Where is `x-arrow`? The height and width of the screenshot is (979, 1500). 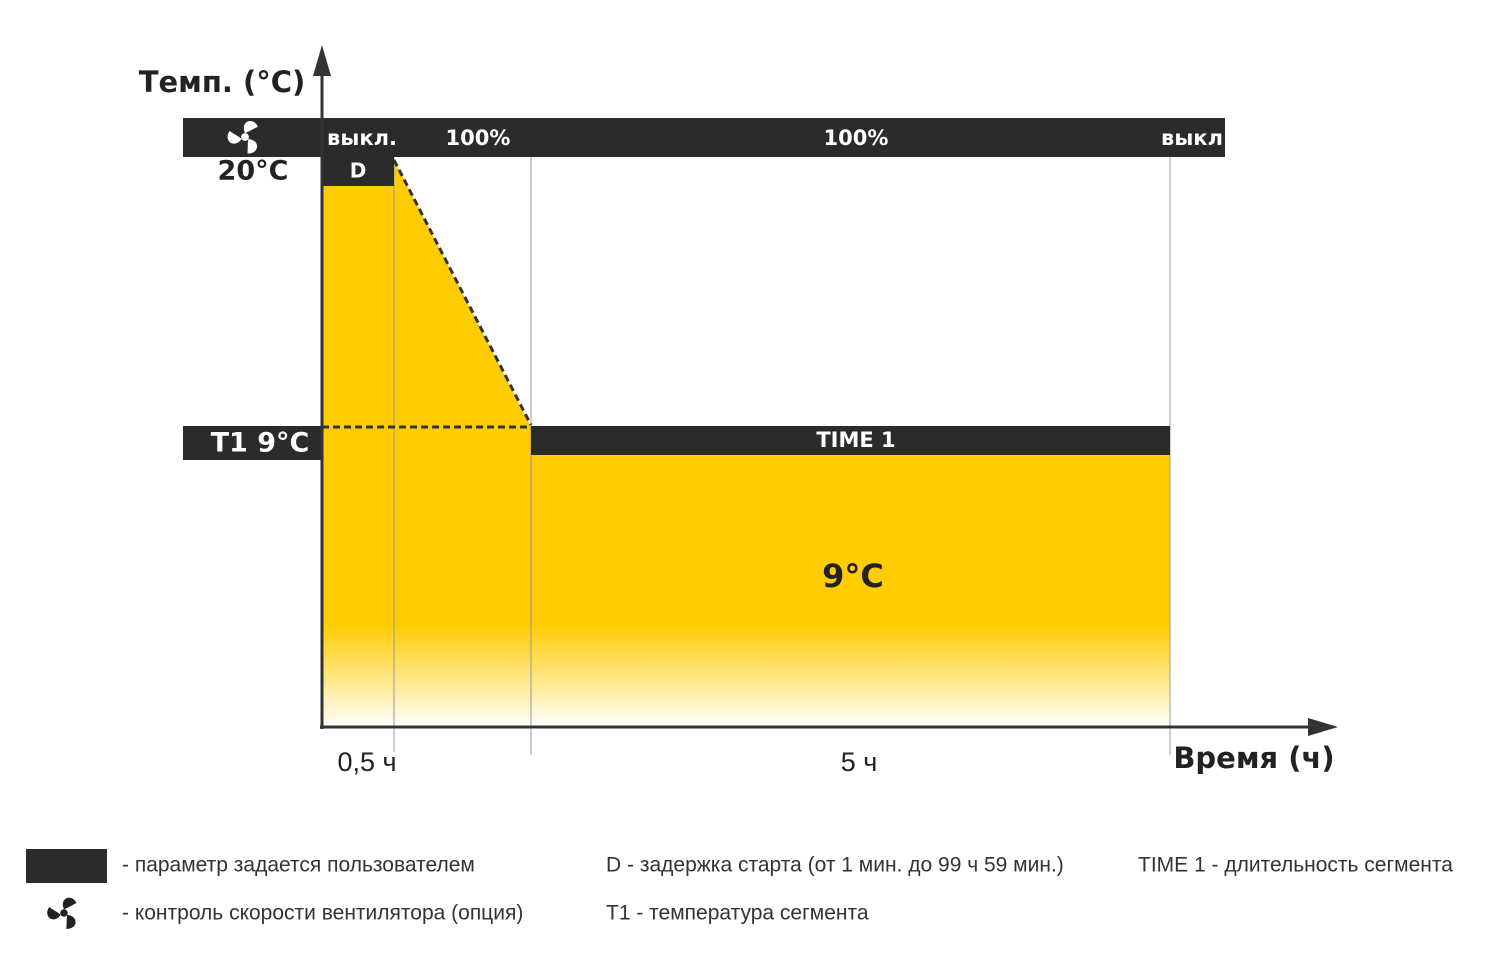 x-arrow is located at coordinates (1323, 727).